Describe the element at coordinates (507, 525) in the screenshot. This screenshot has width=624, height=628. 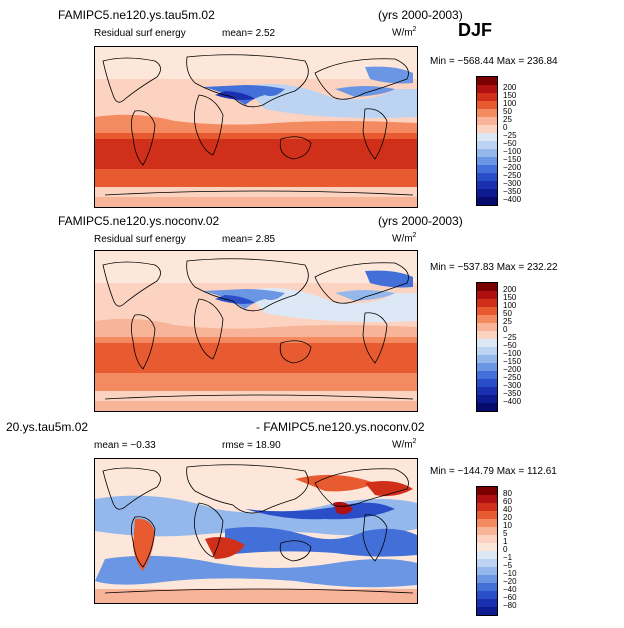
I see `colorbar-tick: 10` at that location.